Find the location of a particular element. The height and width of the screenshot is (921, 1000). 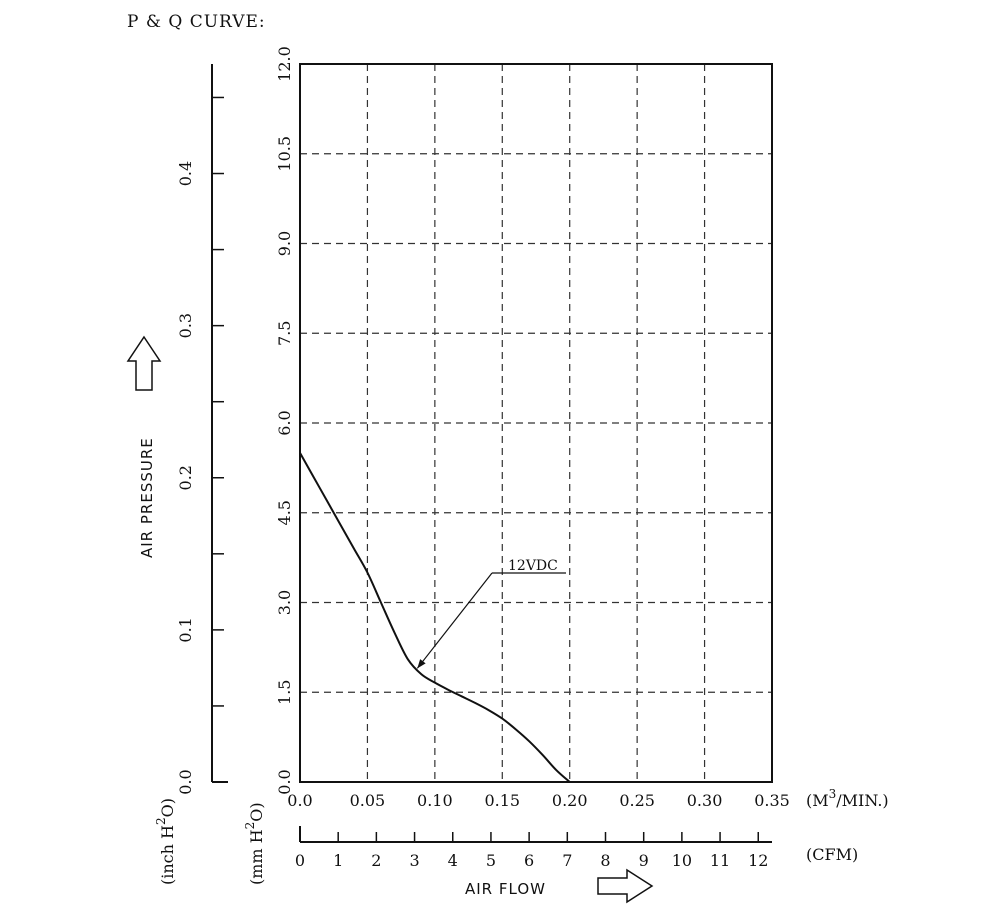

cfm-tick-label: 10 is located at coordinates (682, 860).